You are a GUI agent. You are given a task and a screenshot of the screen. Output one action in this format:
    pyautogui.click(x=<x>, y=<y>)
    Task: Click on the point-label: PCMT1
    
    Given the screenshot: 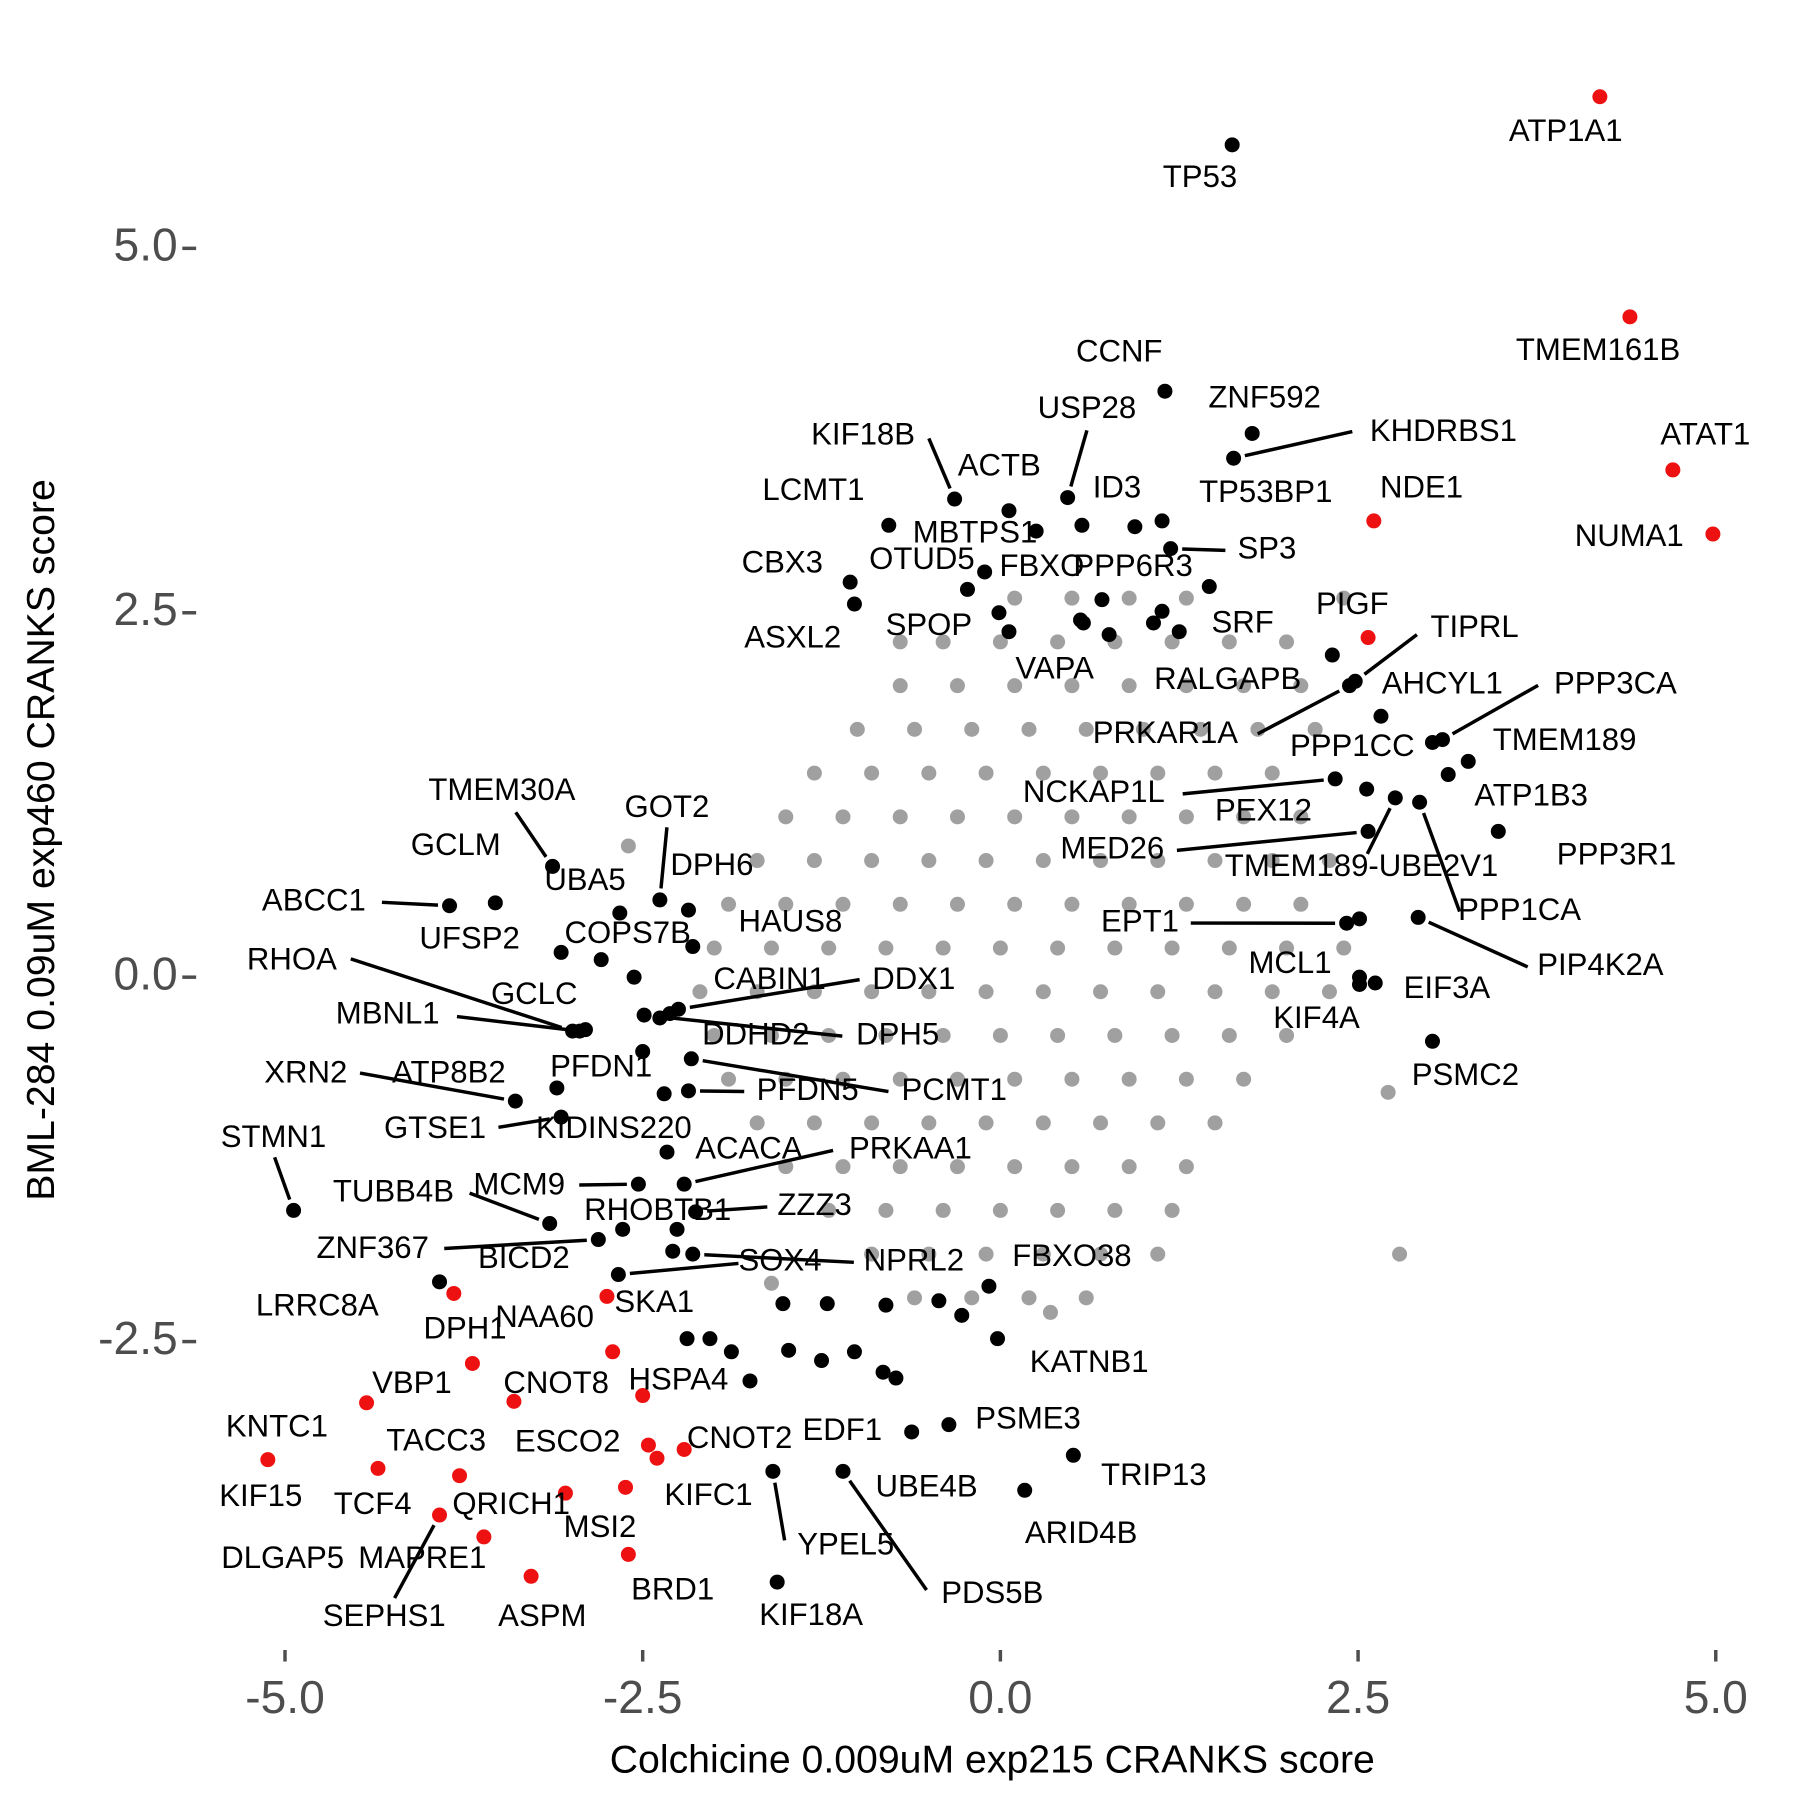 What is the action you would take?
    pyautogui.click(x=954, y=1089)
    